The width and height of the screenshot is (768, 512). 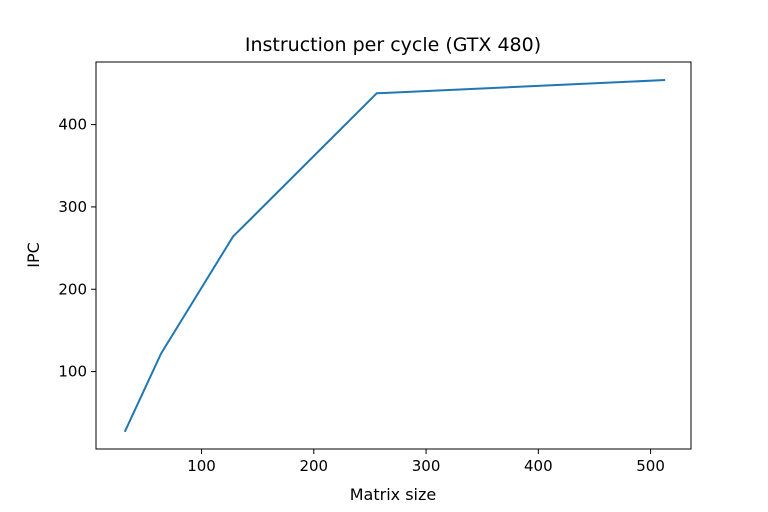 I want to click on x-tick-label: 500, so click(x=650, y=466).